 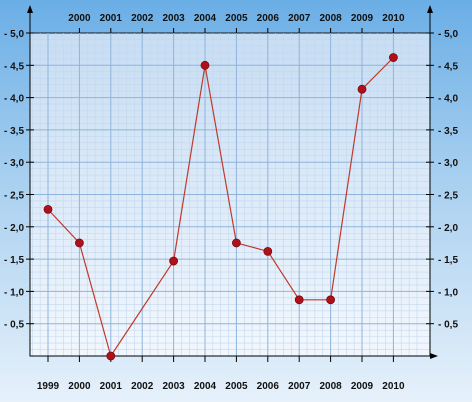 I want to click on y-tick-label-right: - 0,5, so click(x=448, y=325).